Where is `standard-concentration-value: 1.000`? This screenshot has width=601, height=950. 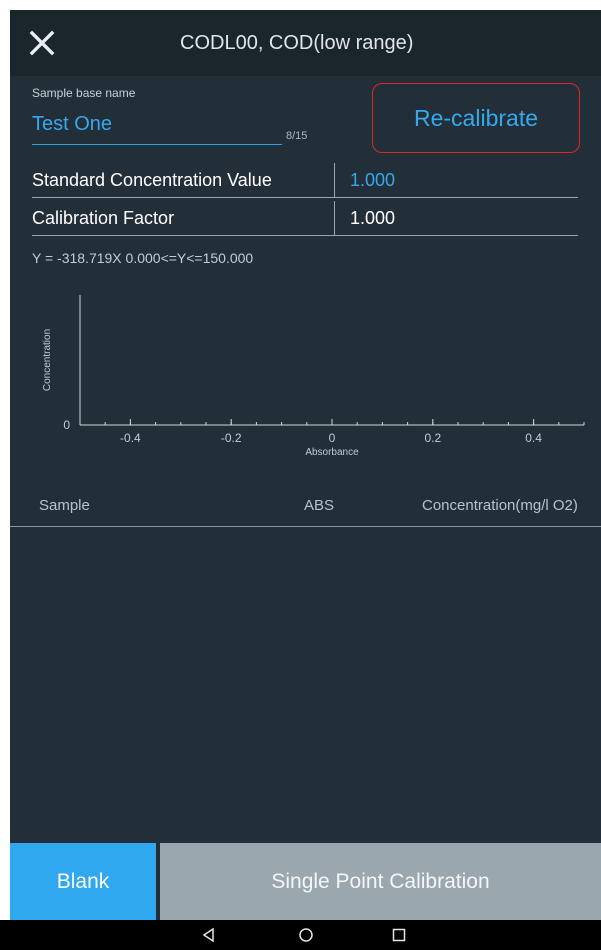
standard-concentration-value: 1.000 is located at coordinates (373, 180).